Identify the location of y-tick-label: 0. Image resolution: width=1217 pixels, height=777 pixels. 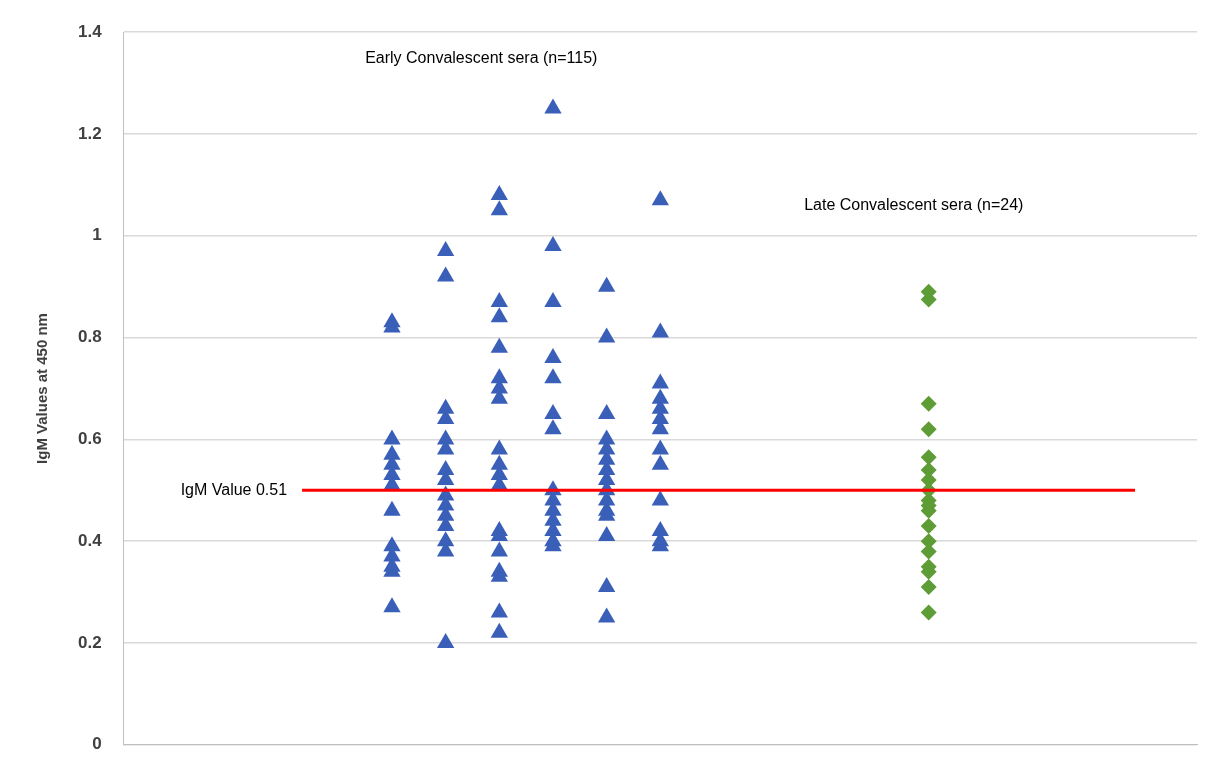
(97, 744).